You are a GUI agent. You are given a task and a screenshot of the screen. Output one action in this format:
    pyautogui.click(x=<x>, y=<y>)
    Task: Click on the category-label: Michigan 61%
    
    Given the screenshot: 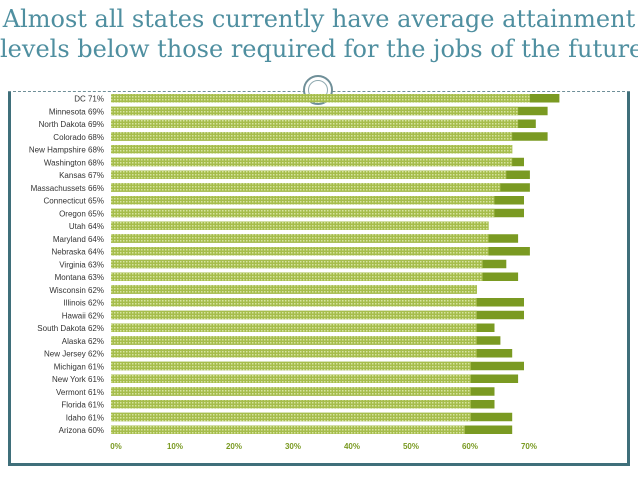 What is the action you would take?
    pyautogui.click(x=79, y=366)
    